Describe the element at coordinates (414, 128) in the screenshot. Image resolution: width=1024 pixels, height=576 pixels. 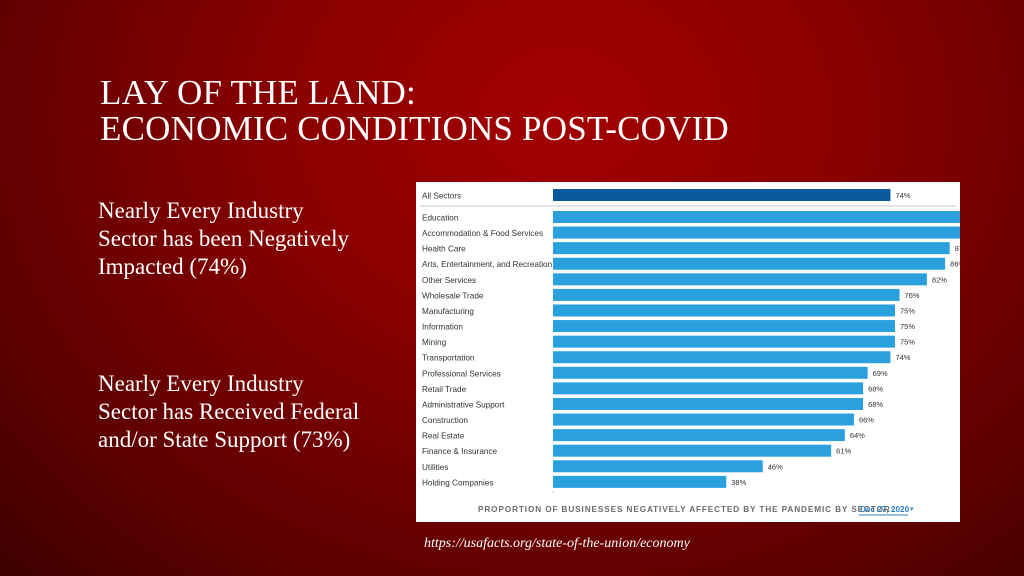
I see `title-line-2: ECONOMIC CONDITIONS POST-COVID` at that location.